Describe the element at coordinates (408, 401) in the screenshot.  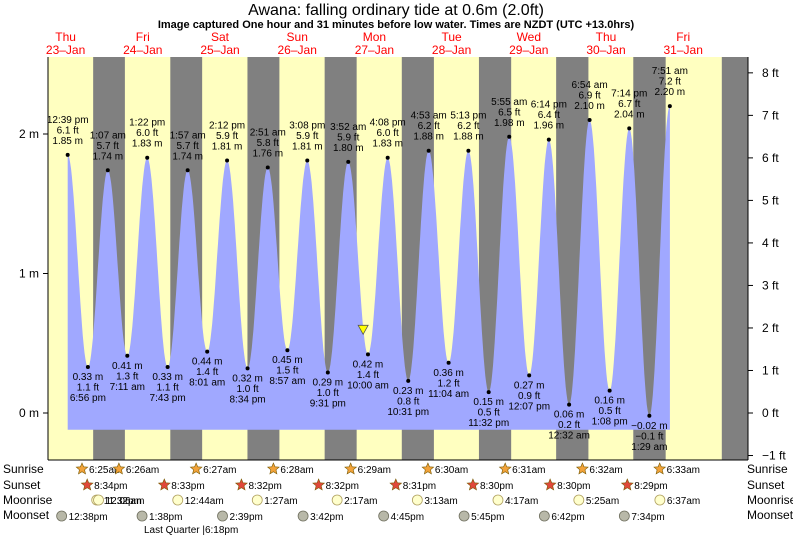
I see `low-tide-label: 0.8 ft` at that location.